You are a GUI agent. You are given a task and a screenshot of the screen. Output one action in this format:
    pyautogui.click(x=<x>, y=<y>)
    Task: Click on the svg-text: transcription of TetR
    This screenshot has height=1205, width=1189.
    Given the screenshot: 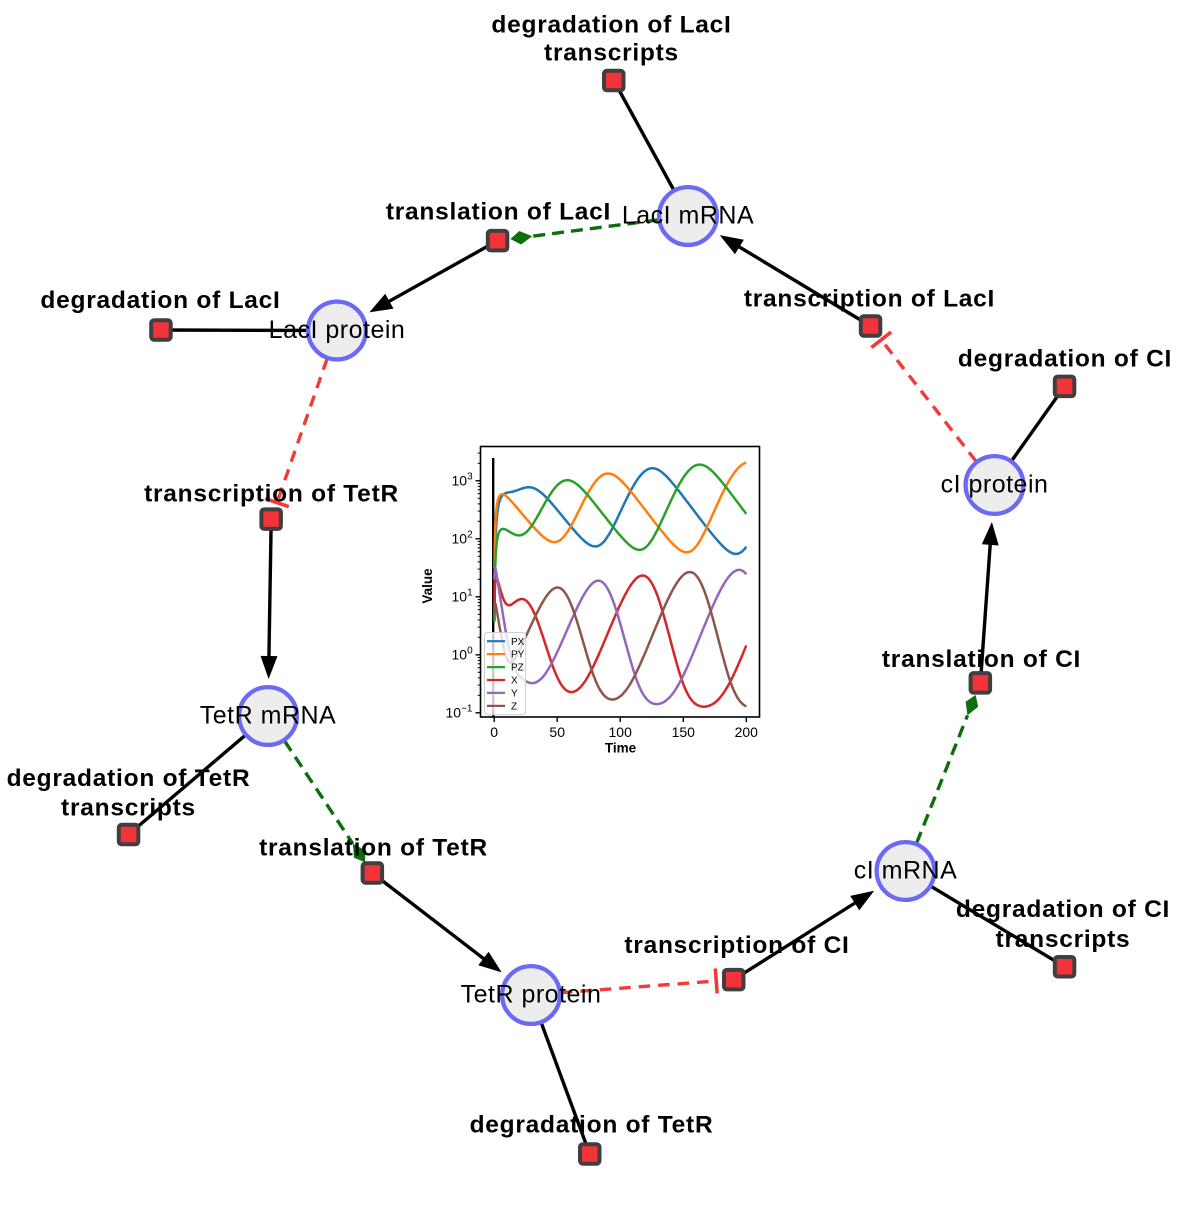 What is the action you would take?
    pyautogui.click(x=271, y=493)
    